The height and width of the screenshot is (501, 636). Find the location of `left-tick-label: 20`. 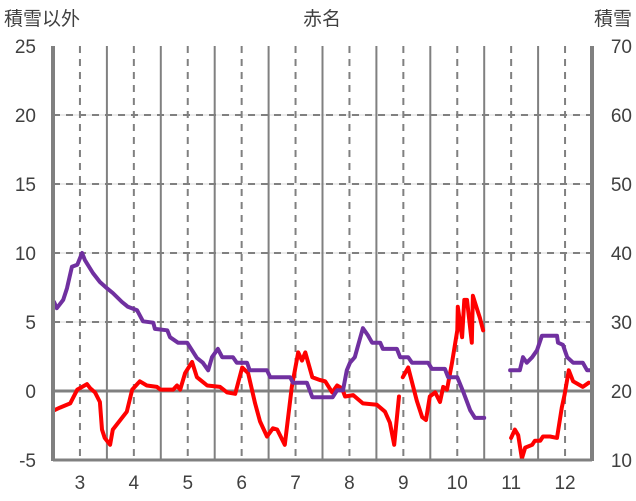

left-tick-label: 20 is located at coordinates (25, 116).